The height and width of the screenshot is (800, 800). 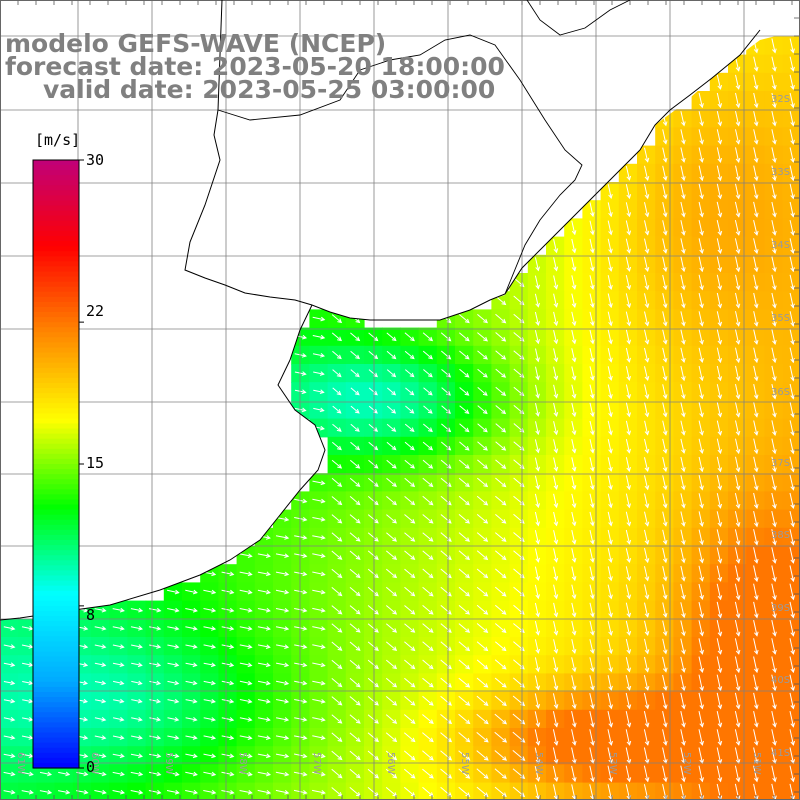 I want to click on colorbar-tick-label: 0, so click(x=91, y=767).